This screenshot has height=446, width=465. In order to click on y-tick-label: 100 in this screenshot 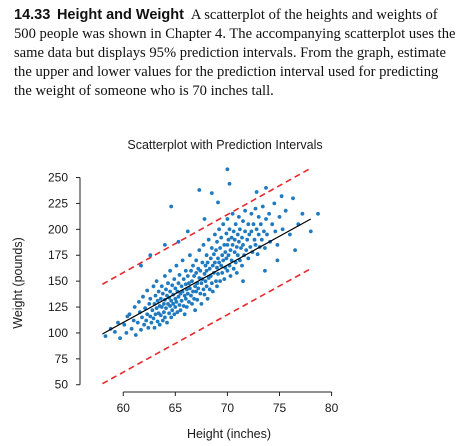, I will do `click(58, 333)`.